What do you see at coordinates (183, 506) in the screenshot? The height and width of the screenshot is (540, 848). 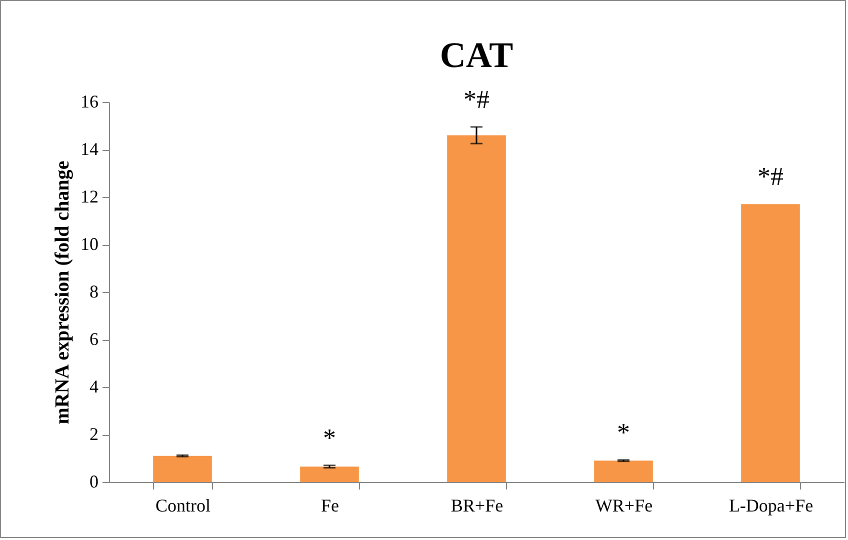 I see `x-tick-label: Control` at bounding box center [183, 506].